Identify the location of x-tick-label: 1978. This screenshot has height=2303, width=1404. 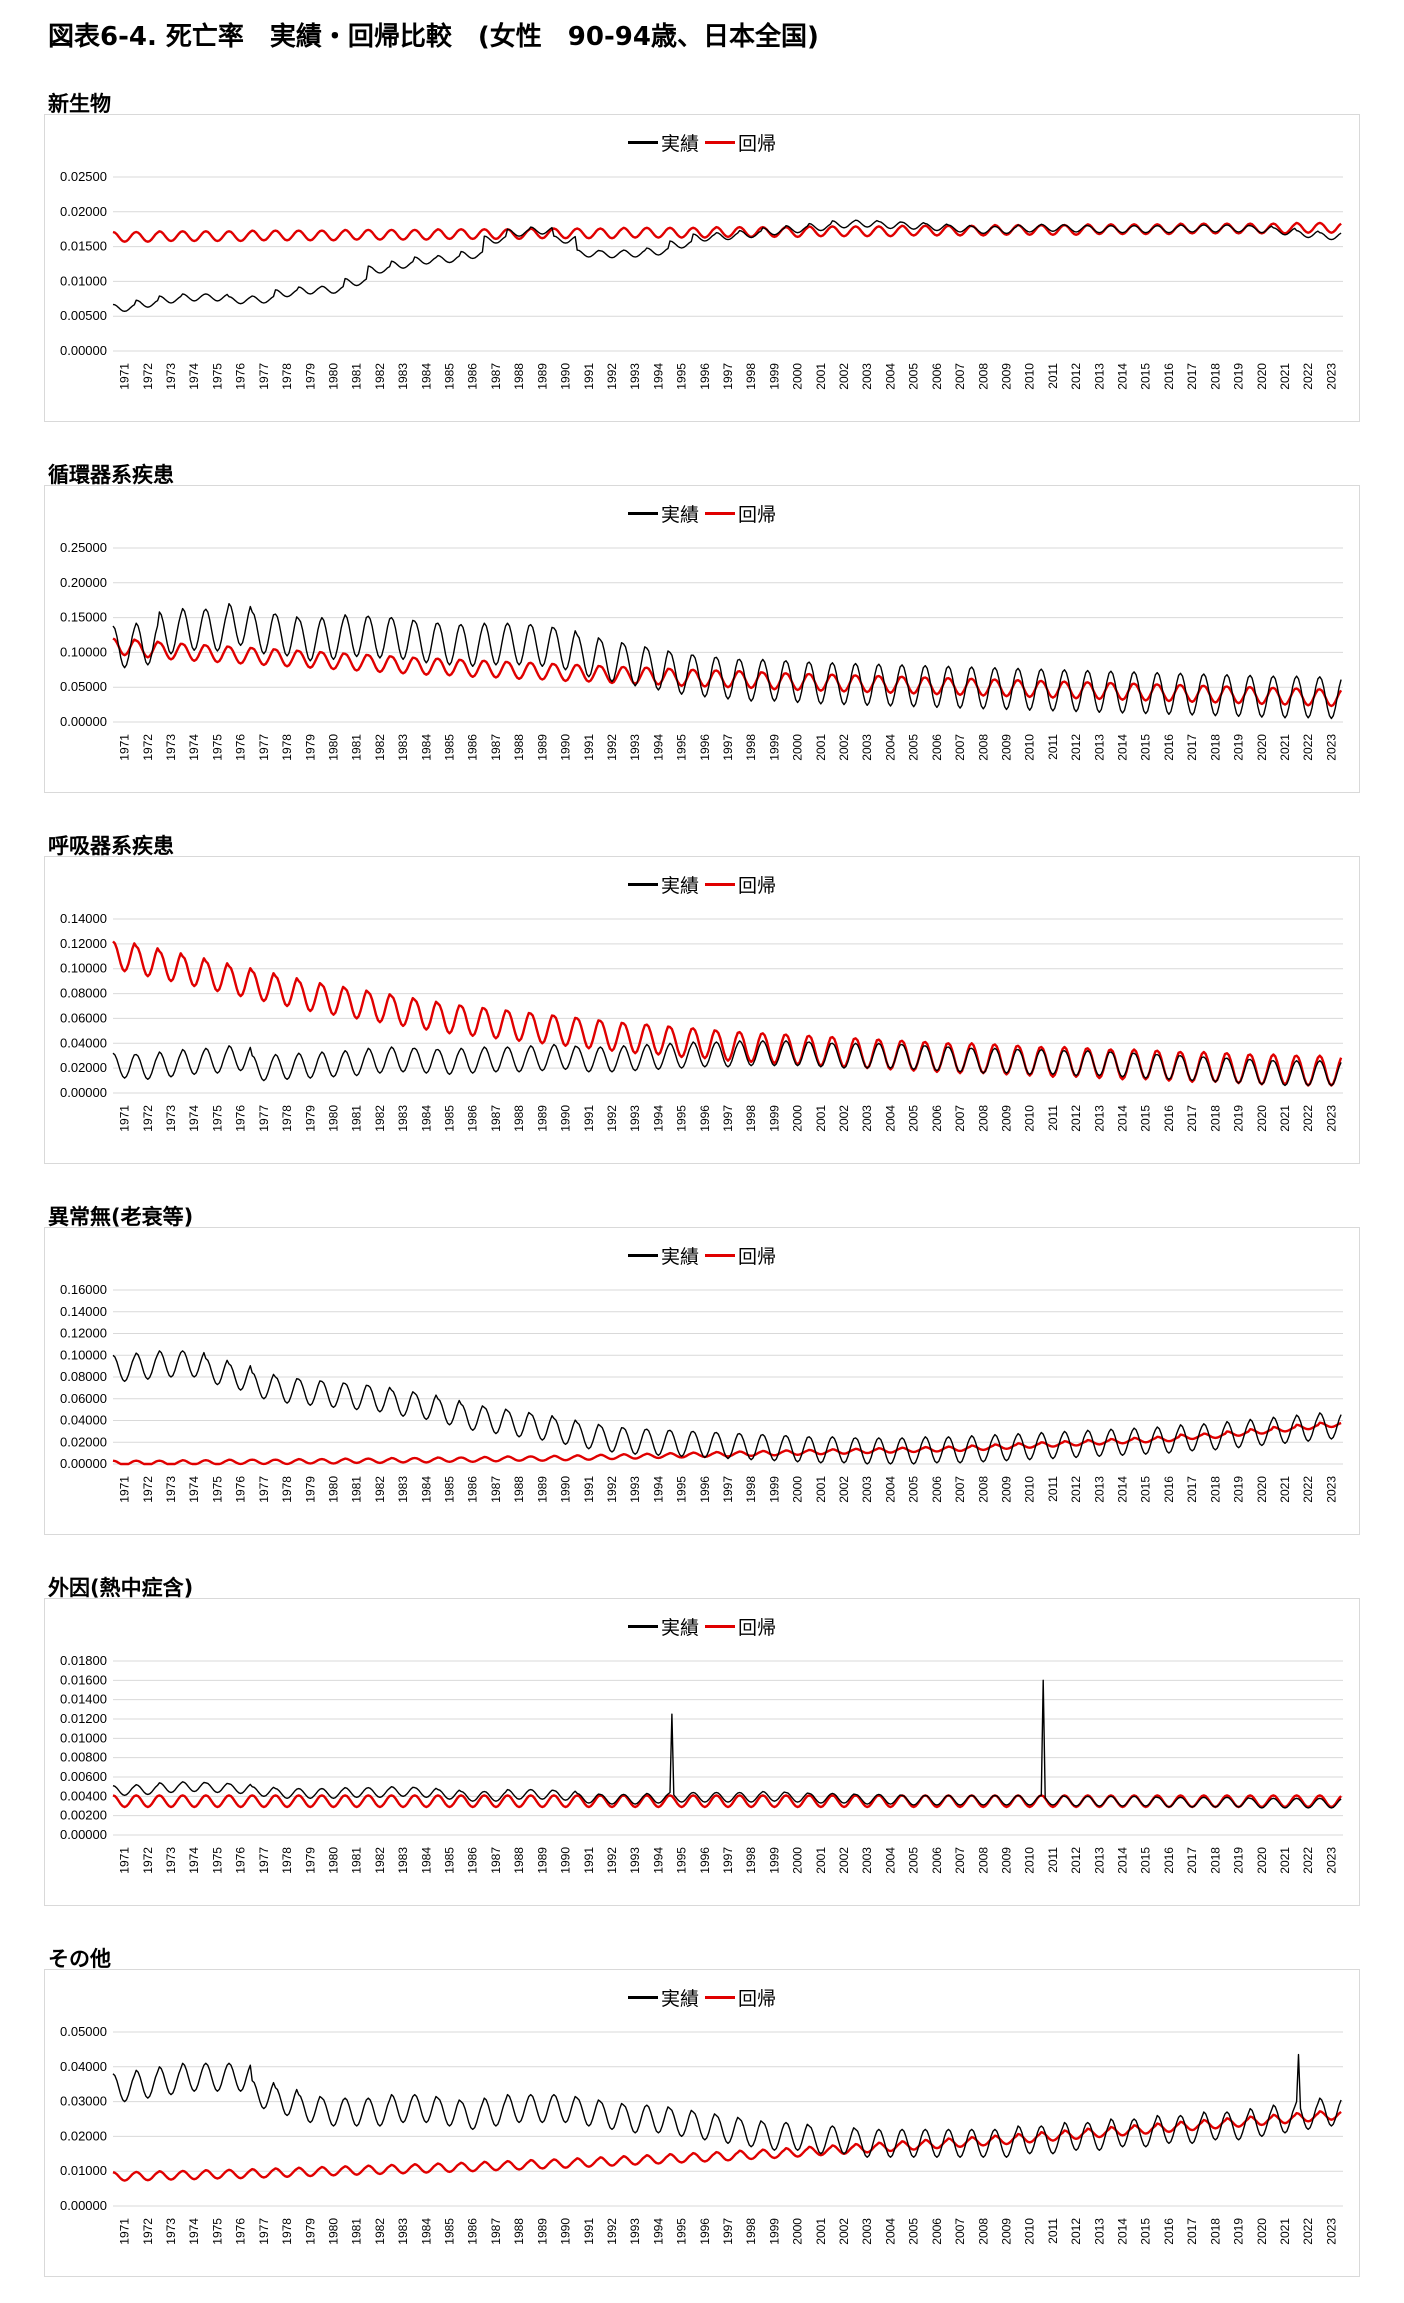
(287, 2231).